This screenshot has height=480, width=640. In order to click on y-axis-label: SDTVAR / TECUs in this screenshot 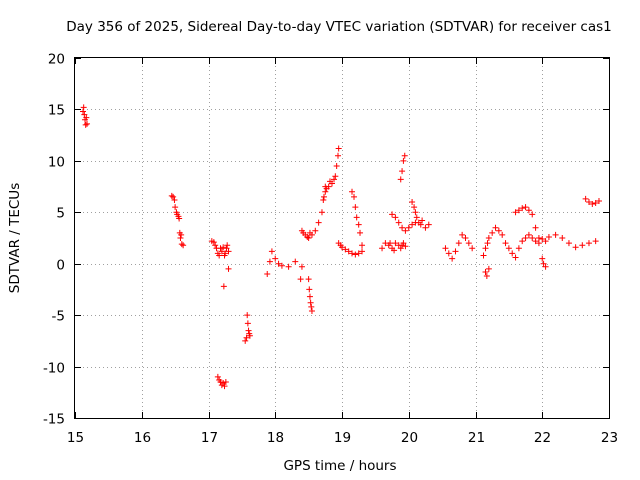, I will do `click(15, 238)`.